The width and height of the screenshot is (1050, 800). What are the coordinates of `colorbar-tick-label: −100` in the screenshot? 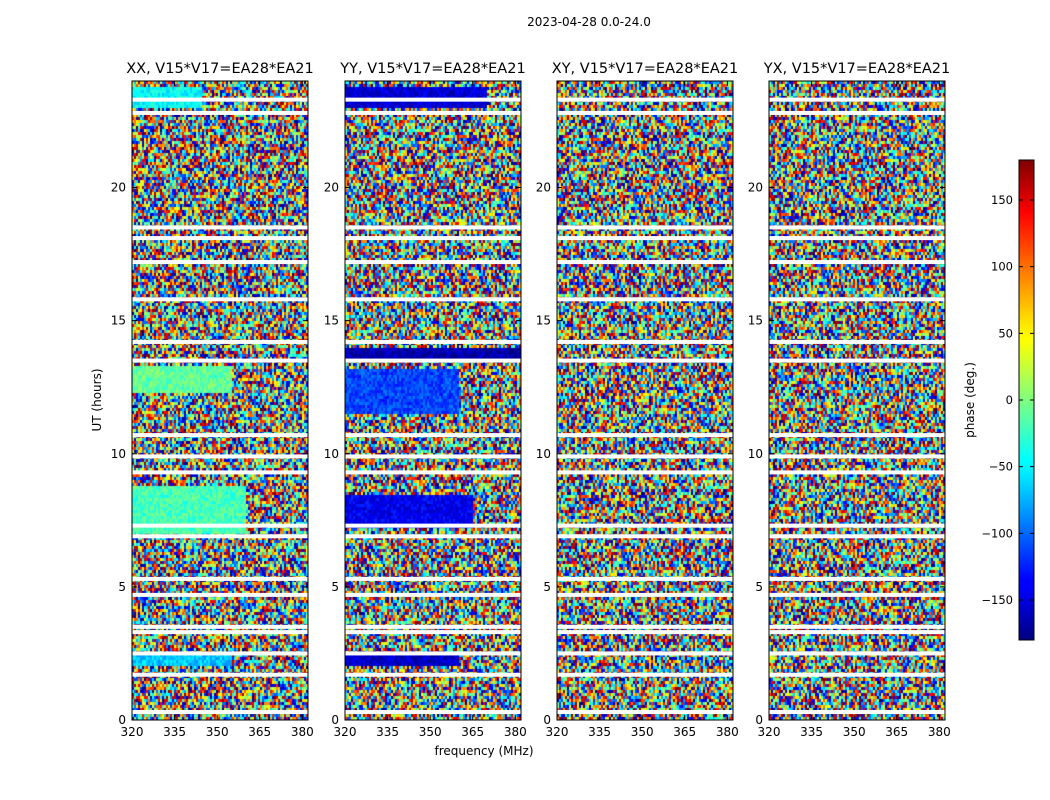 It's located at (997, 533).